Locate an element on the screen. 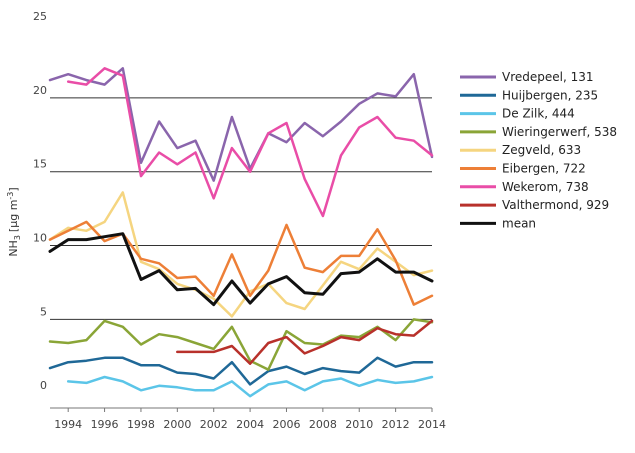 The width and height of the screenshot is (635, 453). x-tick-label-2004: 2004 is located at coordinates (250, 424).